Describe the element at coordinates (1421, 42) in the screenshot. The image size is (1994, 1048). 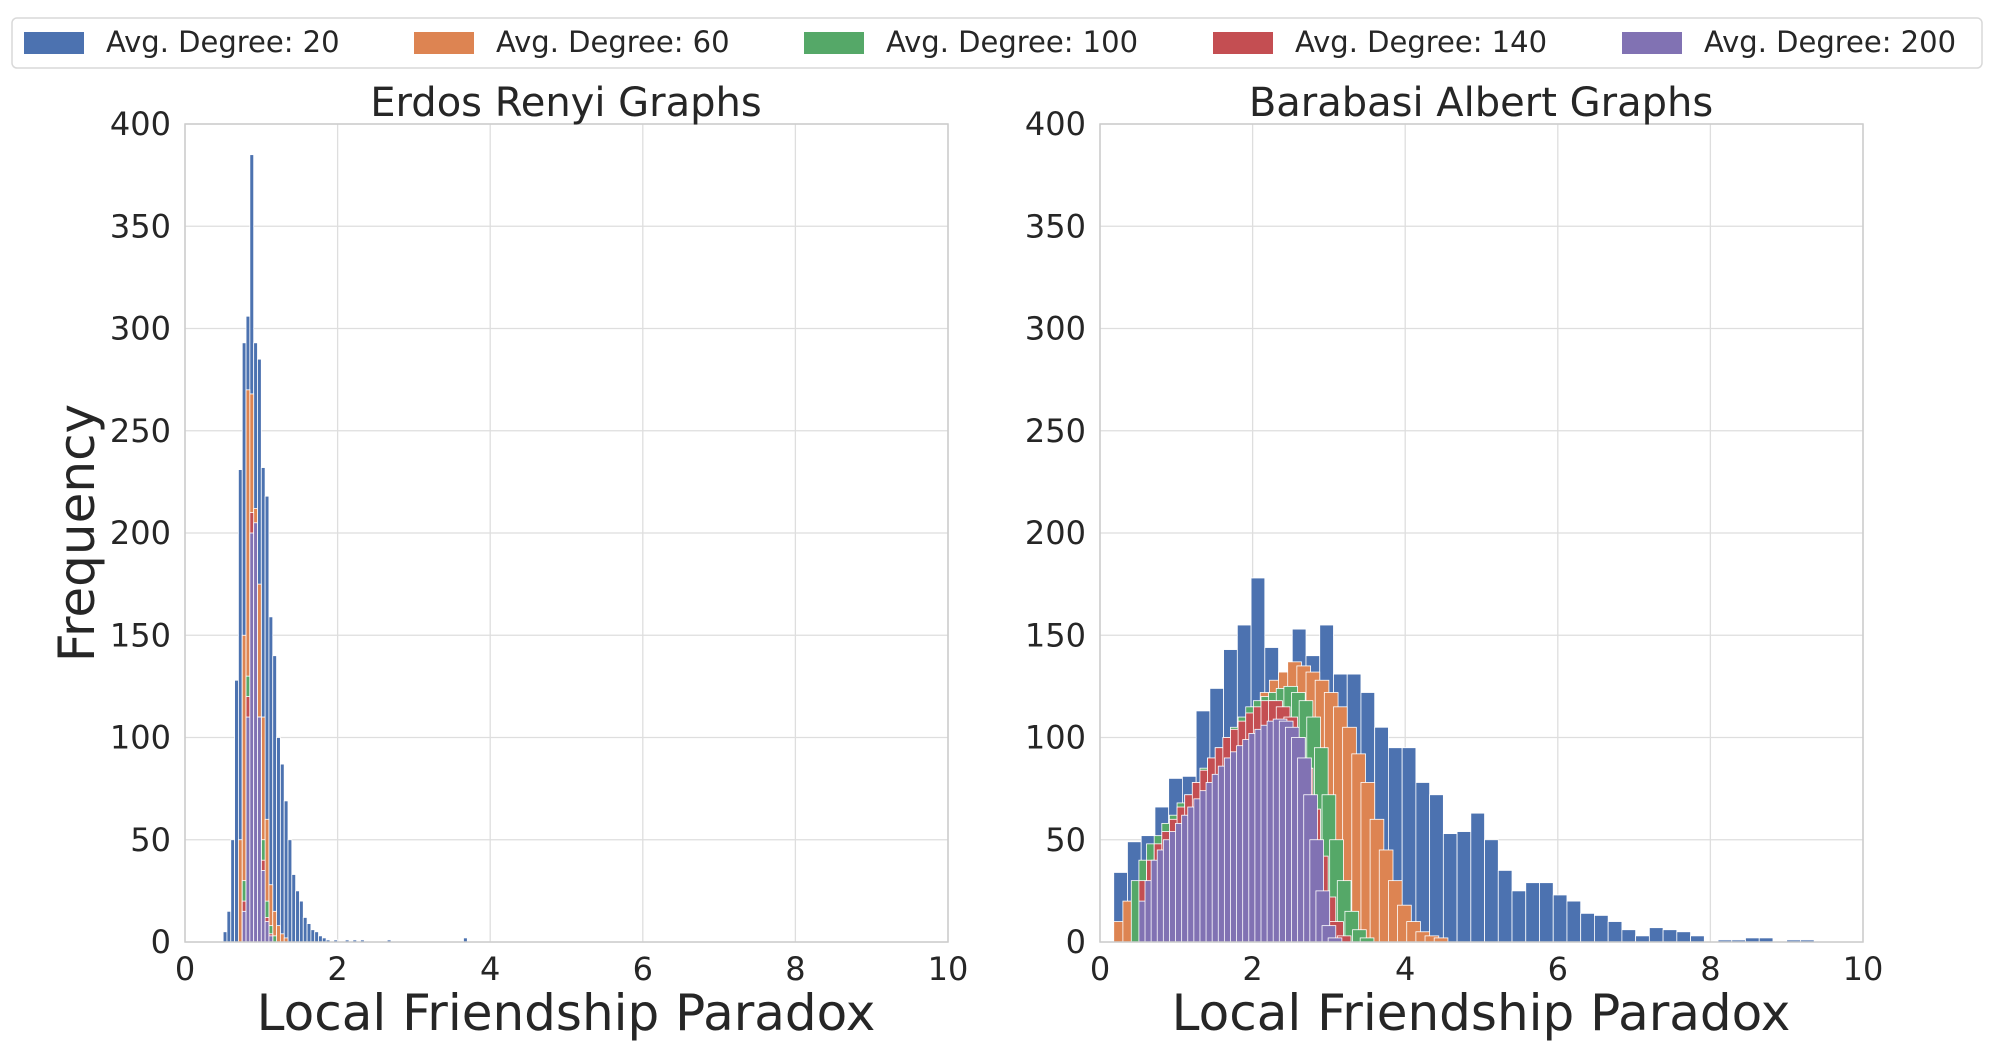
I see `legend-label: Avg. Degree: 140` at that location.